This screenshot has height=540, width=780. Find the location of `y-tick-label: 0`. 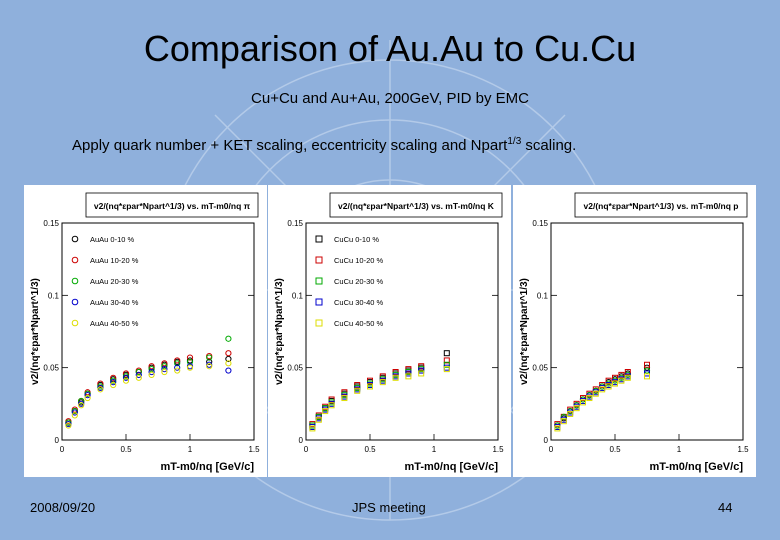

y-tick-label: 0 is located at coordinates (546, 440).